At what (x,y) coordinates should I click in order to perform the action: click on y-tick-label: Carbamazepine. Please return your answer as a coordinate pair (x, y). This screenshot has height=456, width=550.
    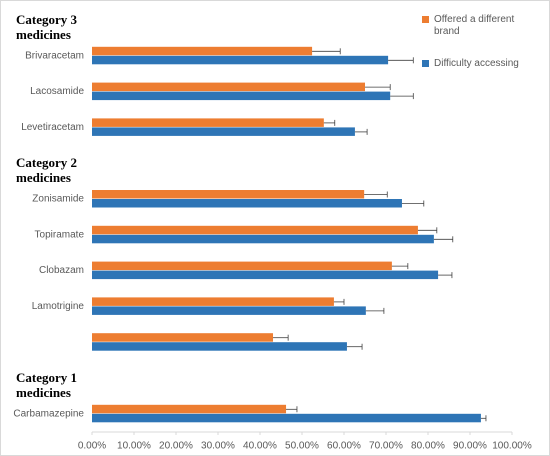
    Looking at the image, I should click on (48, 413).